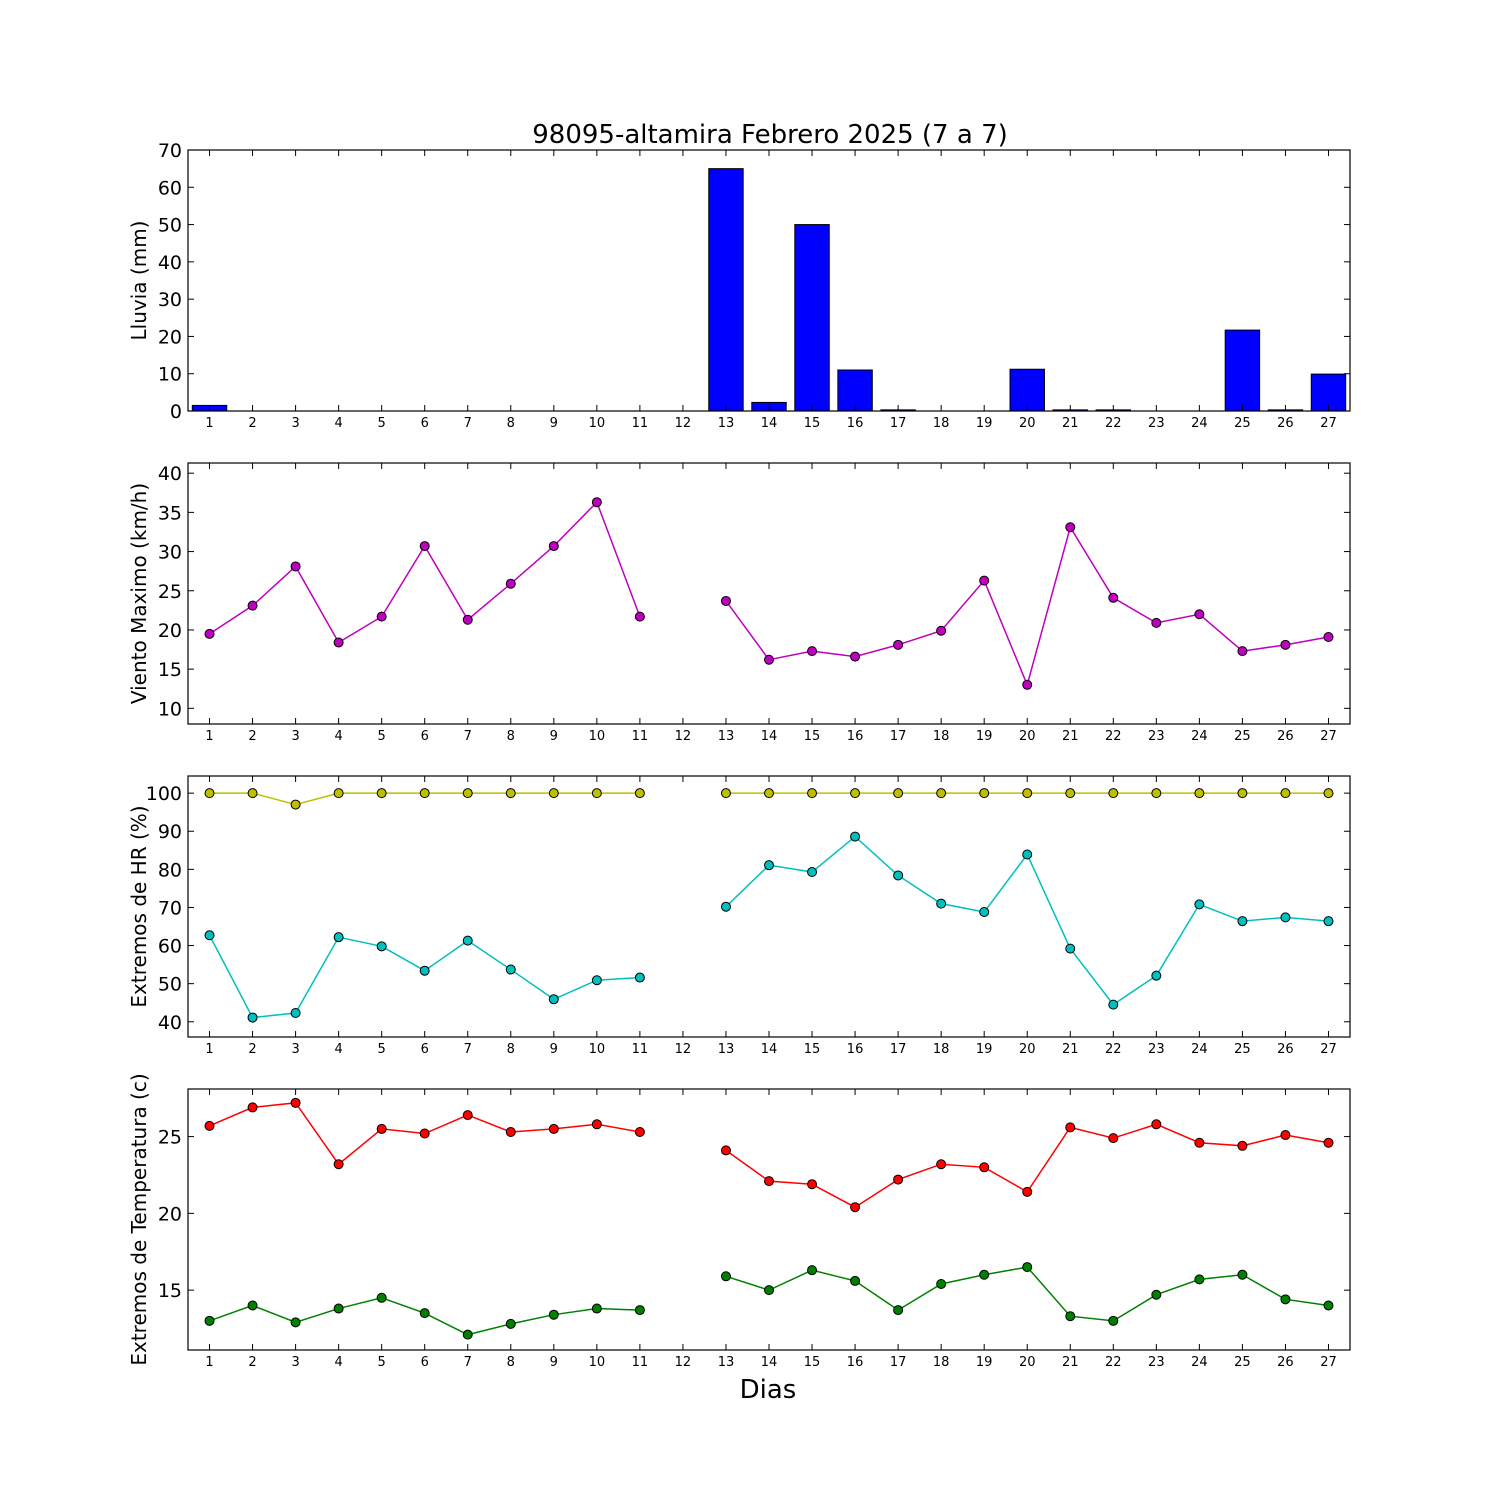  I want to click on x-tick-label: 23, so click(1156, 423).